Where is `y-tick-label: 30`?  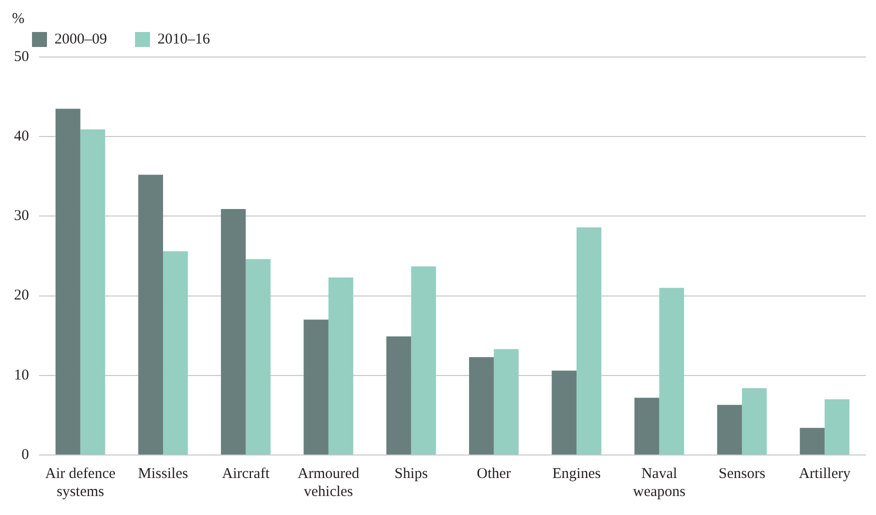
y-tick-label: 30 is located at coordinates (21, 216).